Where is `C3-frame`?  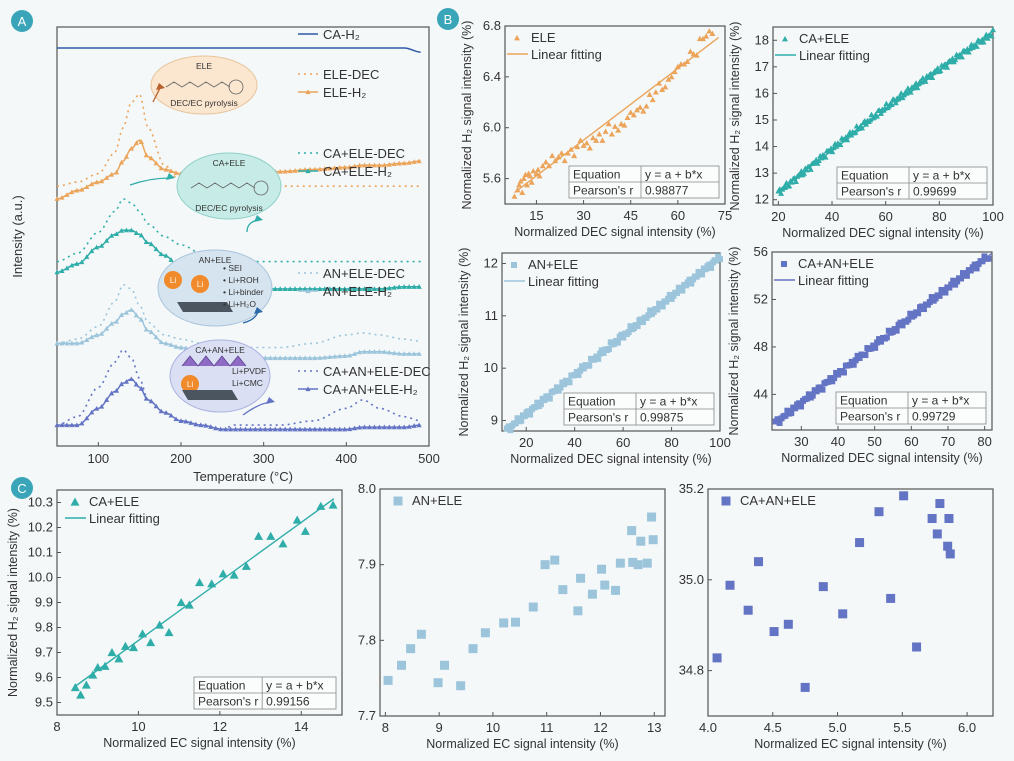
C3-frame is located at coordinates (850, 602).